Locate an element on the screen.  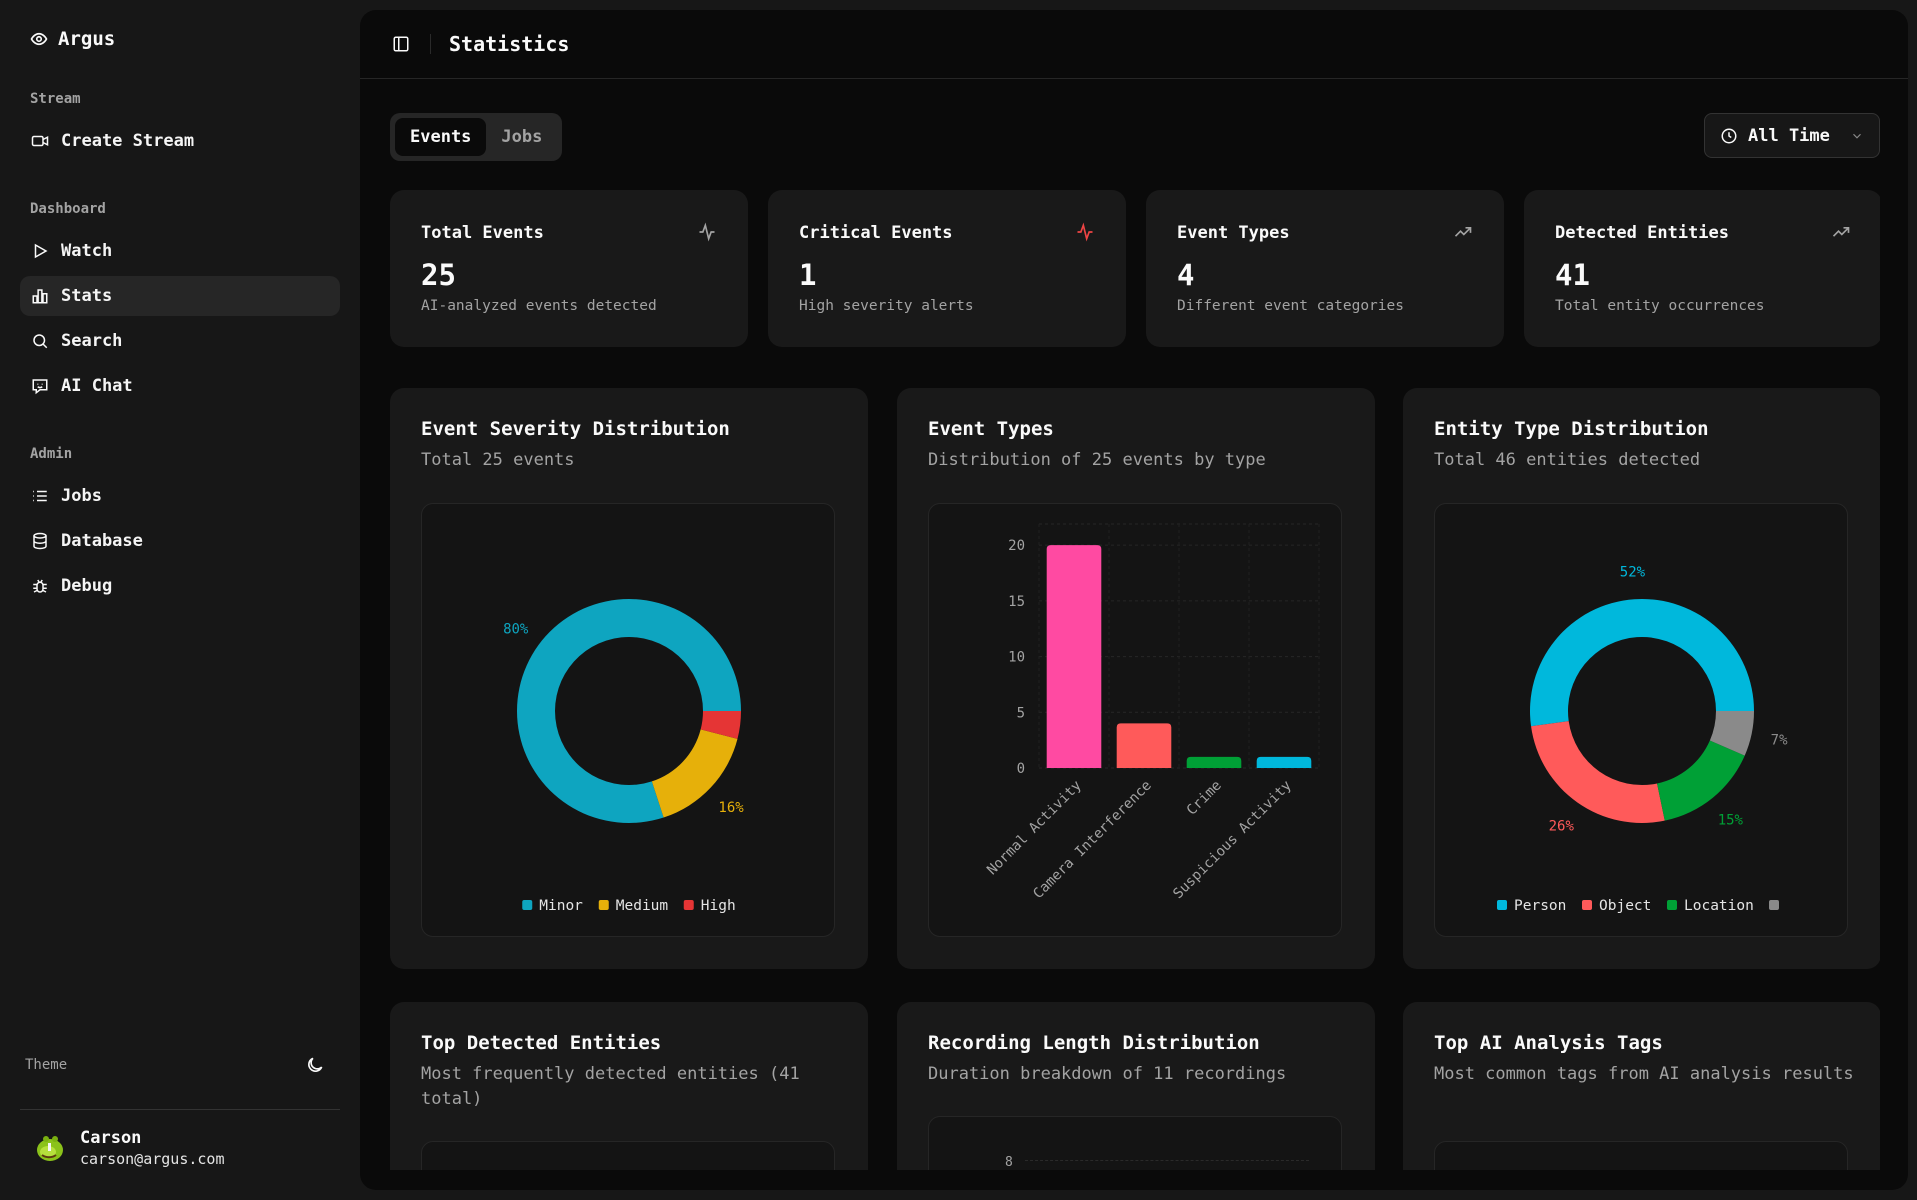
stat-desc: High severity alerts is located at coordinates (886, 306).